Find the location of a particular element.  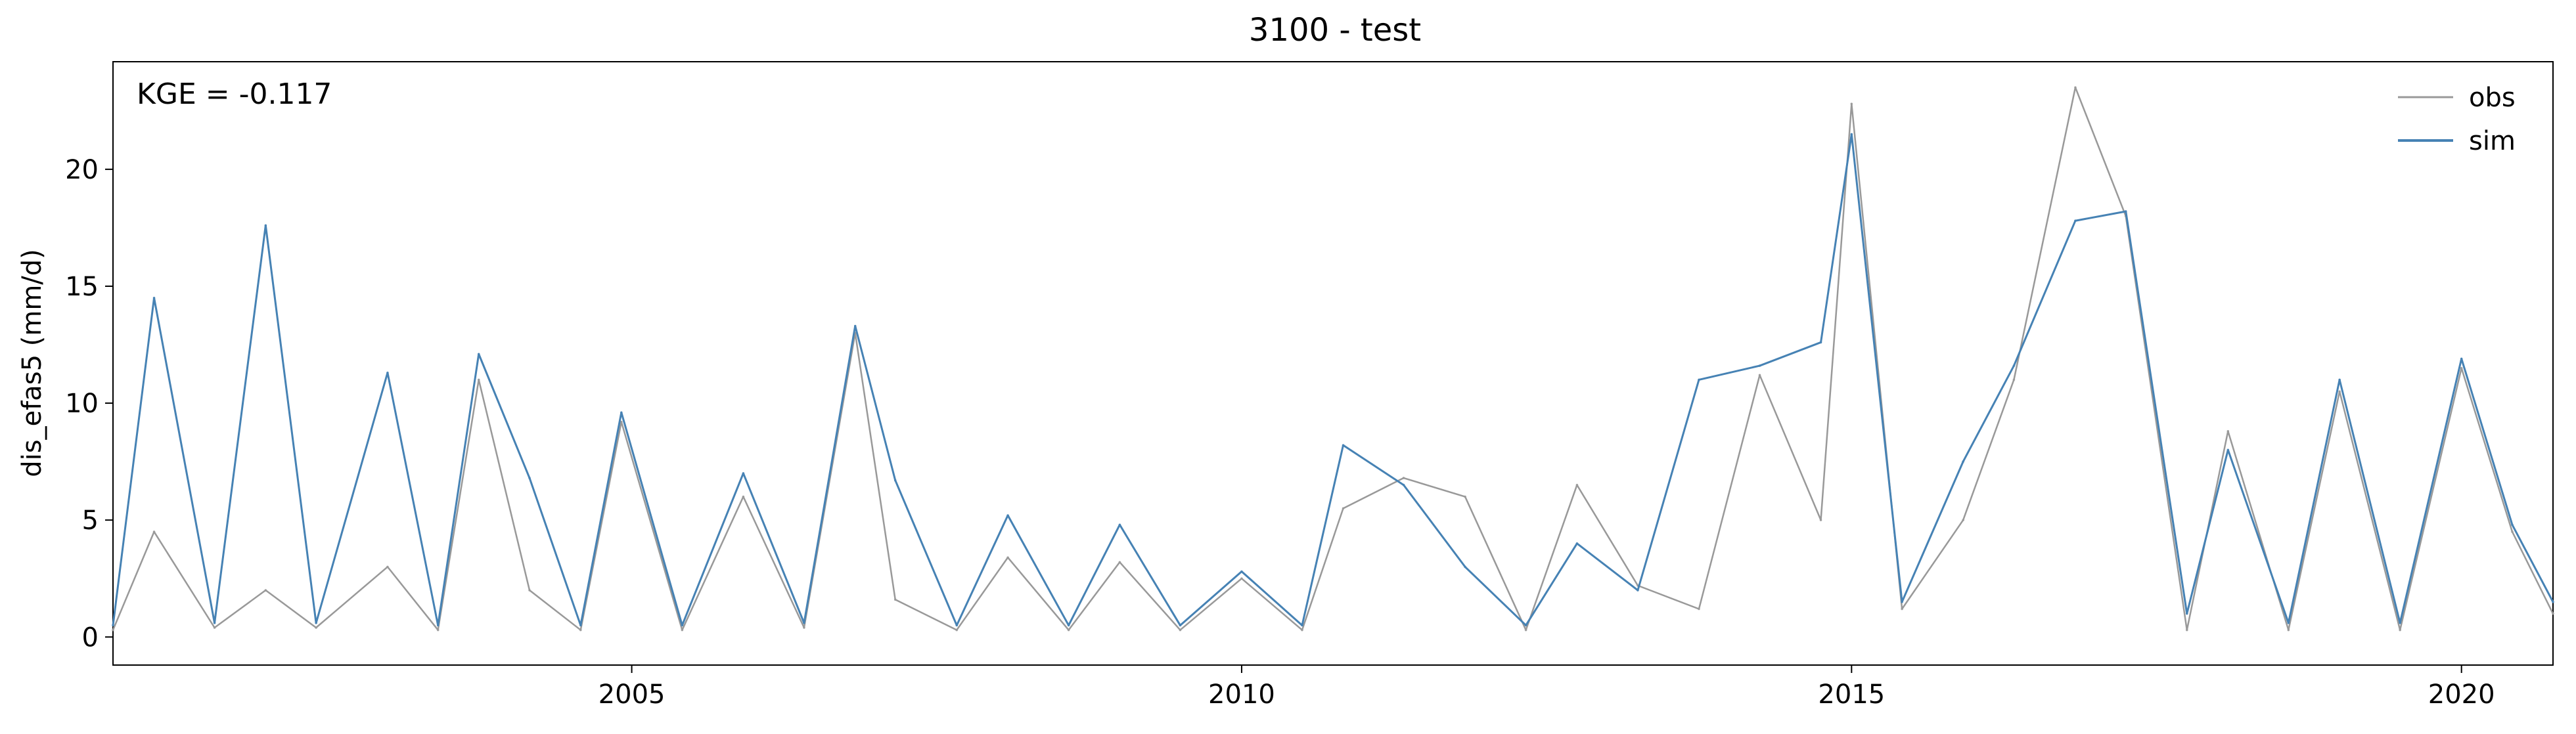

kge-annotation: KGE = -0.117 is located at coordinates (234, 94).